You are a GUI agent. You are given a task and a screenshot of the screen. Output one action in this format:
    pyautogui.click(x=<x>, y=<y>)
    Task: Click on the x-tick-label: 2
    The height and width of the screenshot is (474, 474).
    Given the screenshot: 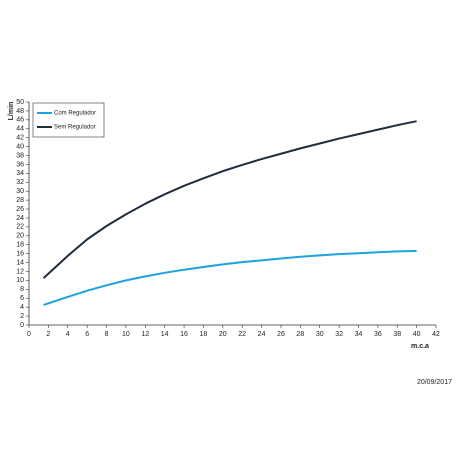 What is the action you would take?
    pyautogui.click(x=48, y=334)
    